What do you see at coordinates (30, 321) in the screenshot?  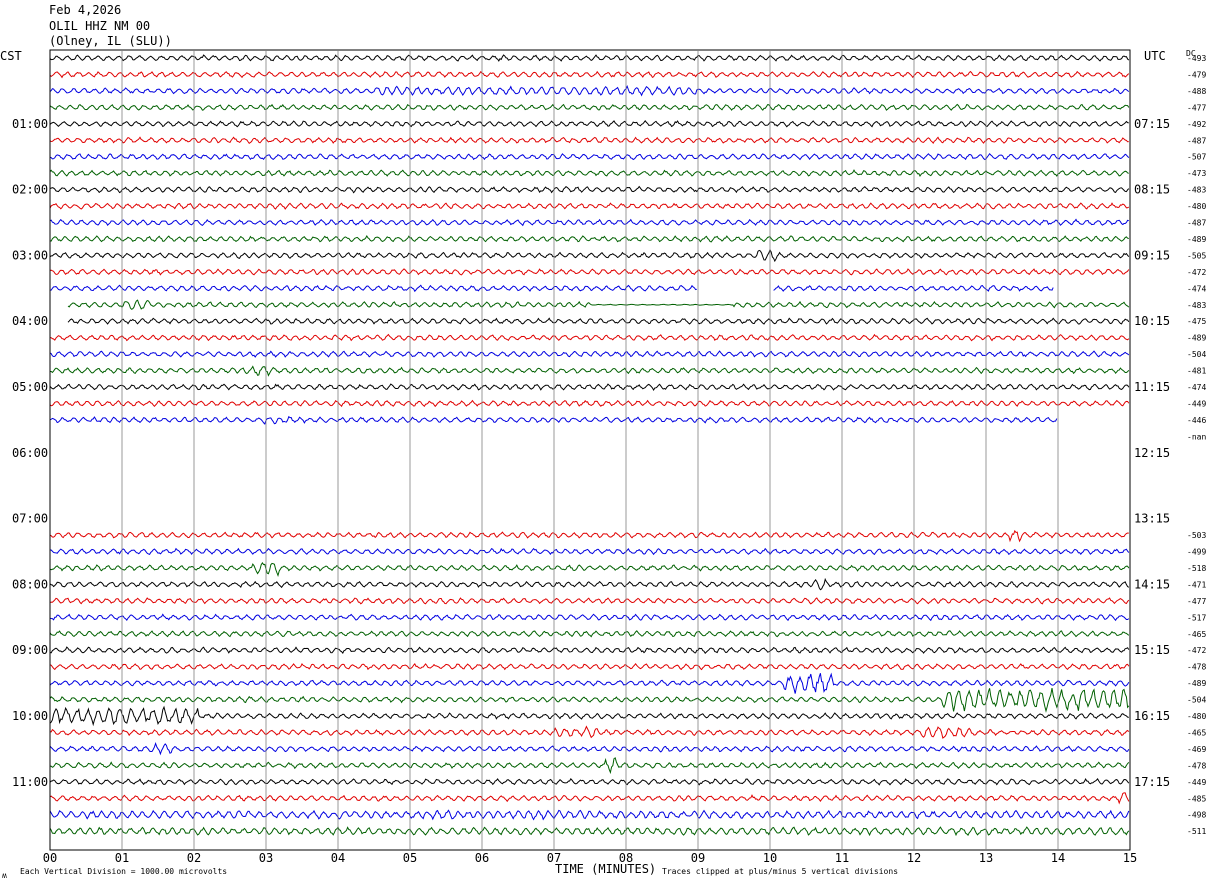 I see `left-hour-label: 04:00` at bounding box center [30, 321].